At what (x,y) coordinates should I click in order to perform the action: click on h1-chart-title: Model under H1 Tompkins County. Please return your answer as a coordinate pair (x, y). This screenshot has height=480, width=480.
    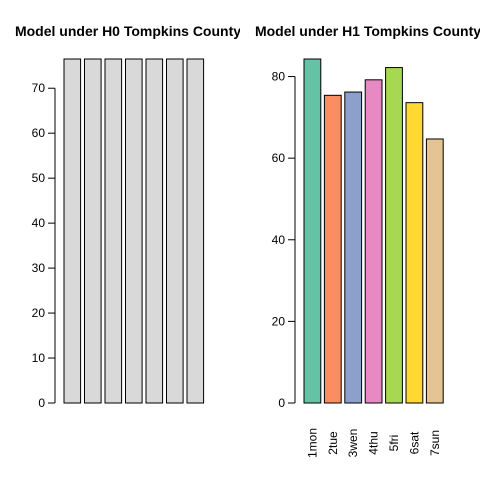
    Looking at the image, I should click on (367, 31).